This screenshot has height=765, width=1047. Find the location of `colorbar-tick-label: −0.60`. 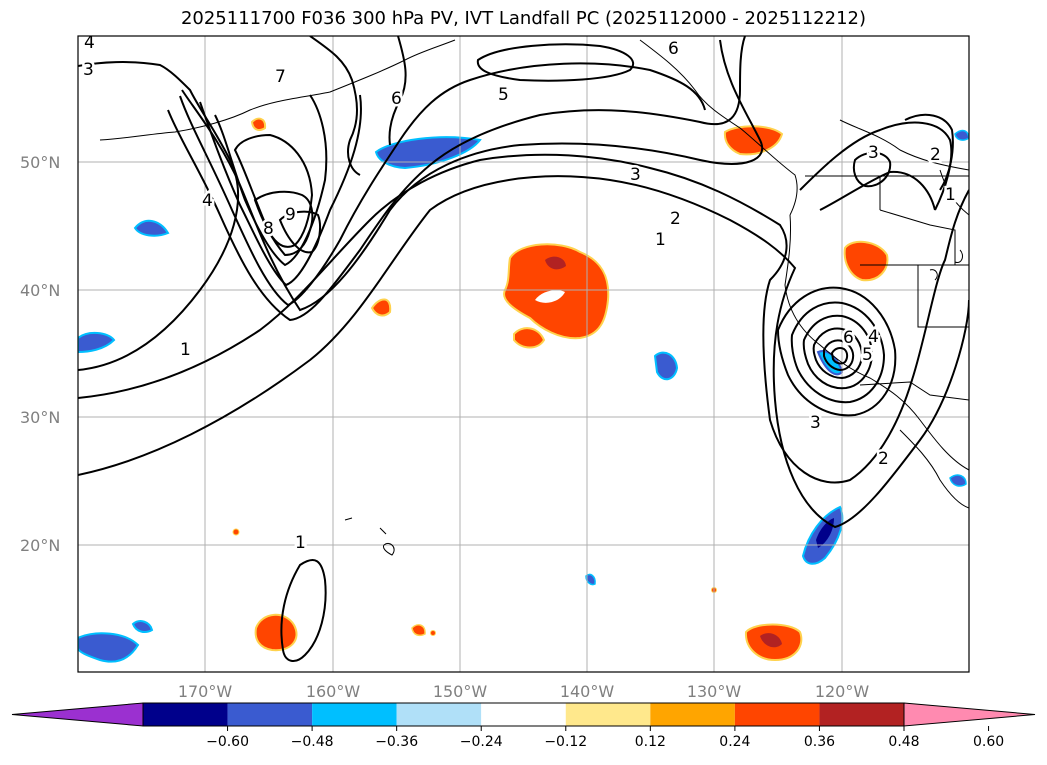

colorbar-tick-label: −0.60 is located at coordinates (227, 742).